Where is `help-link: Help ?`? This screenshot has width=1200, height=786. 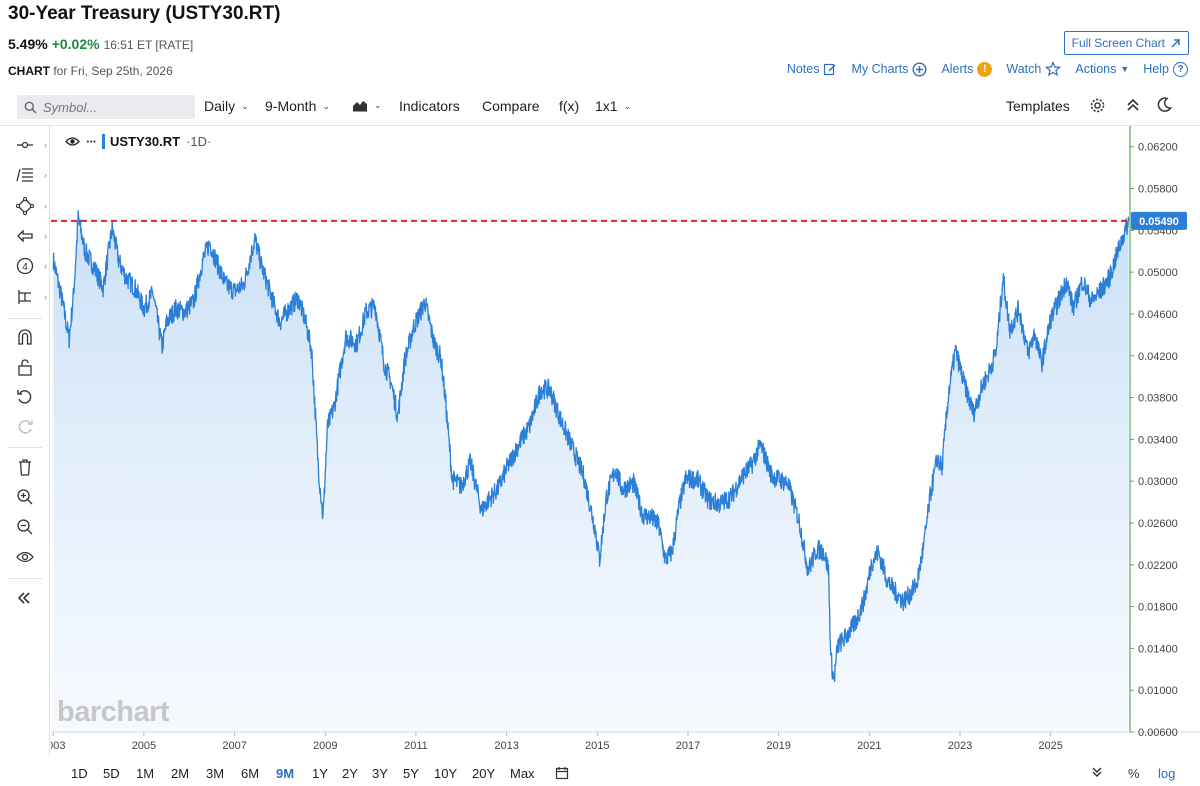
help-link: Help ? is located at coordinates (1165, 69).